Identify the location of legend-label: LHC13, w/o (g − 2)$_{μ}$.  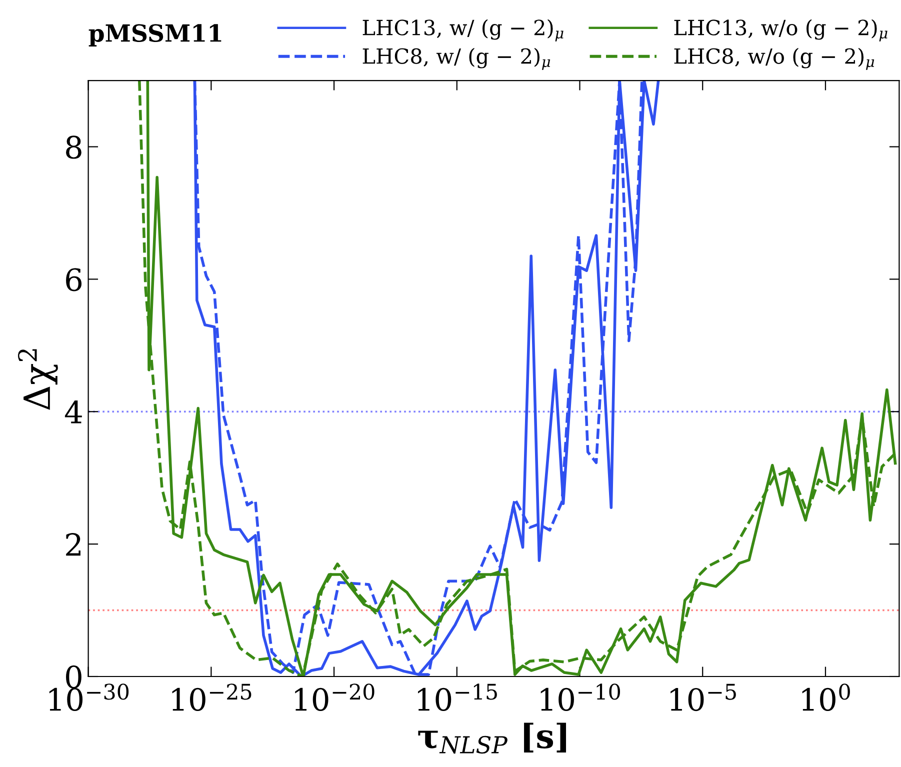
(781, 30).